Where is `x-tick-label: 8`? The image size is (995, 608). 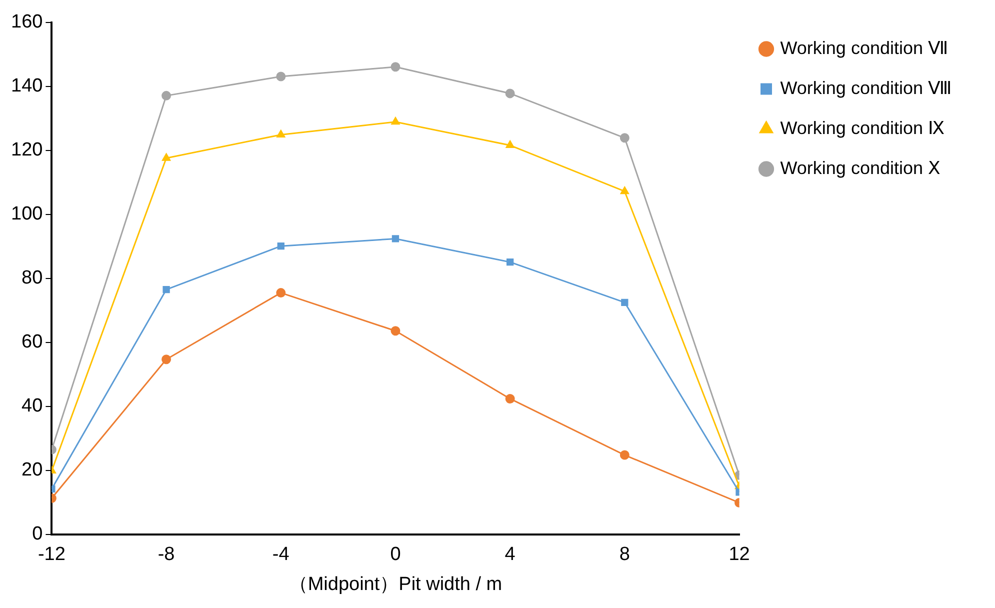 x-tick-label: 8 is located at coordinates (624, 555).